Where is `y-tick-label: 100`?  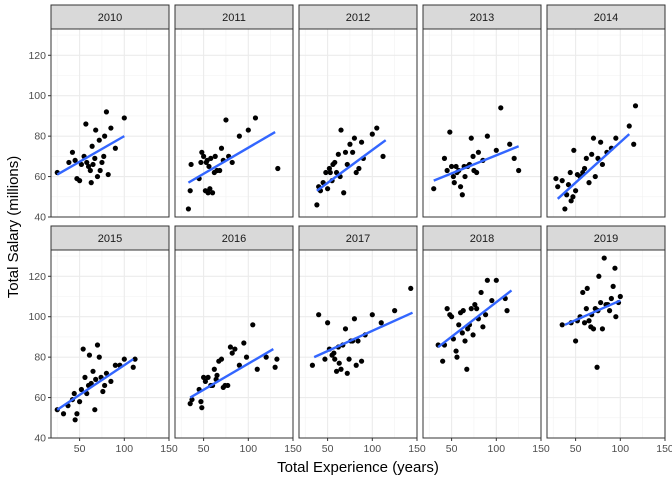
y-tick-label: 100 is located at coordinates (37, 317).